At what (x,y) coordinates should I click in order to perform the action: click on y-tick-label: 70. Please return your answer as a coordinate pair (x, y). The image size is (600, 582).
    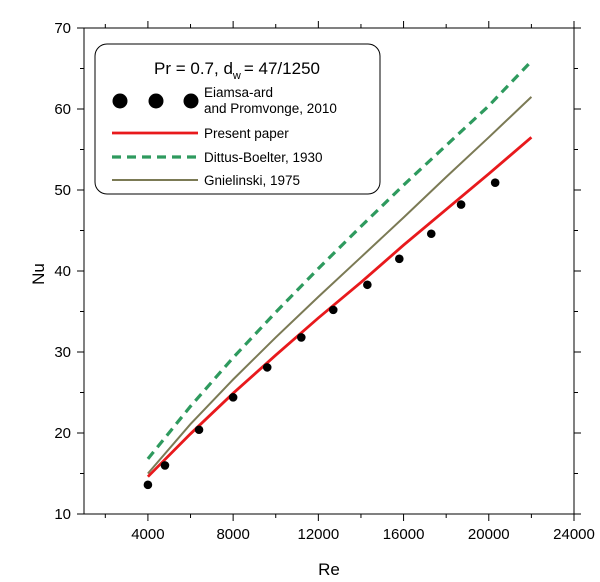
    Looking at the image, I should click on (62, 28).